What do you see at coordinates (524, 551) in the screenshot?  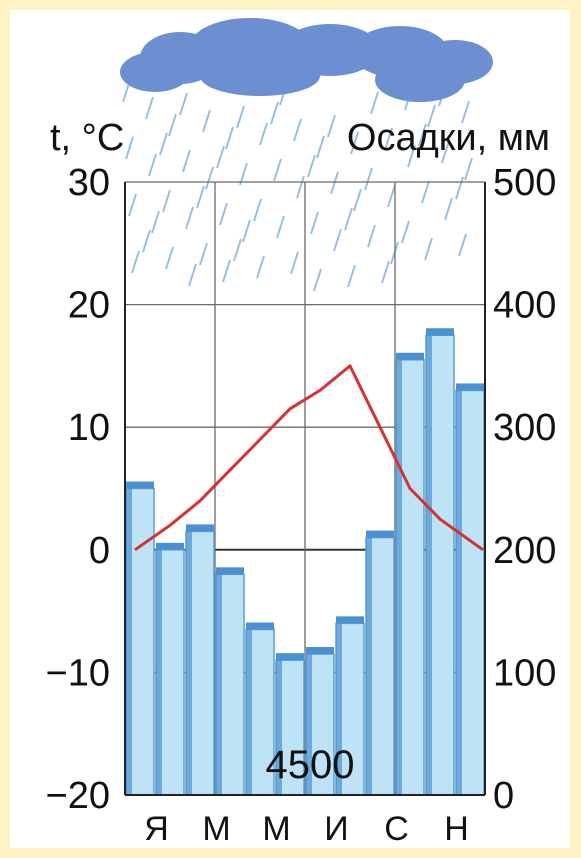 I see `right-tick-label: 200` at bounding box center [524, 551].